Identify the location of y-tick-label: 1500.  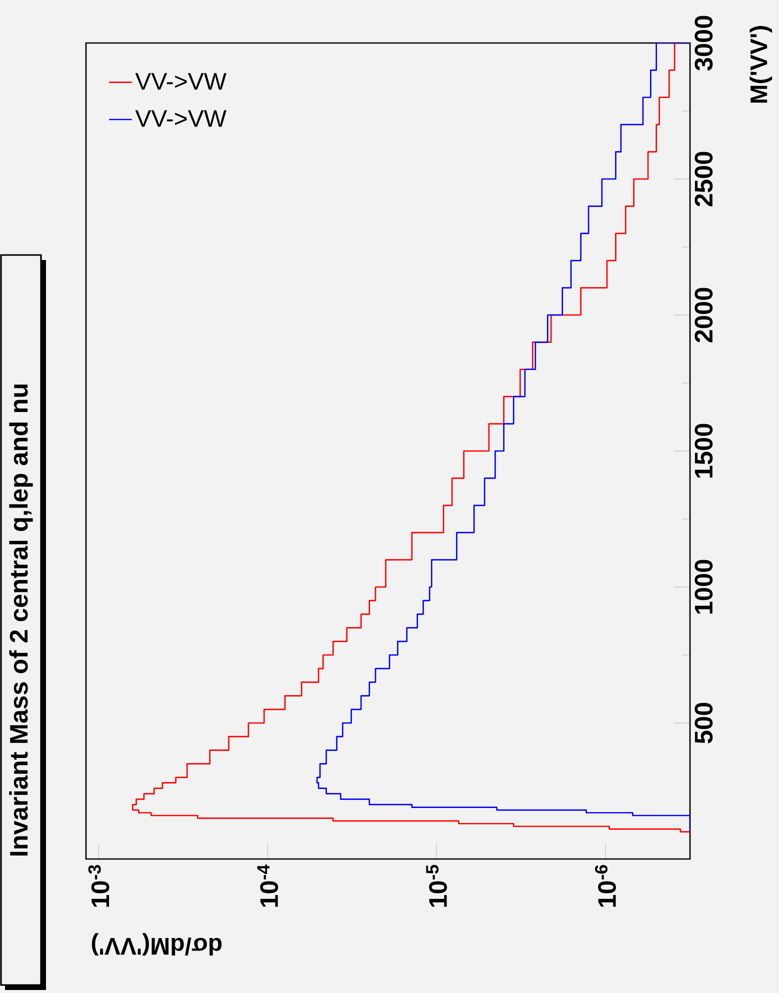
(703, 451).